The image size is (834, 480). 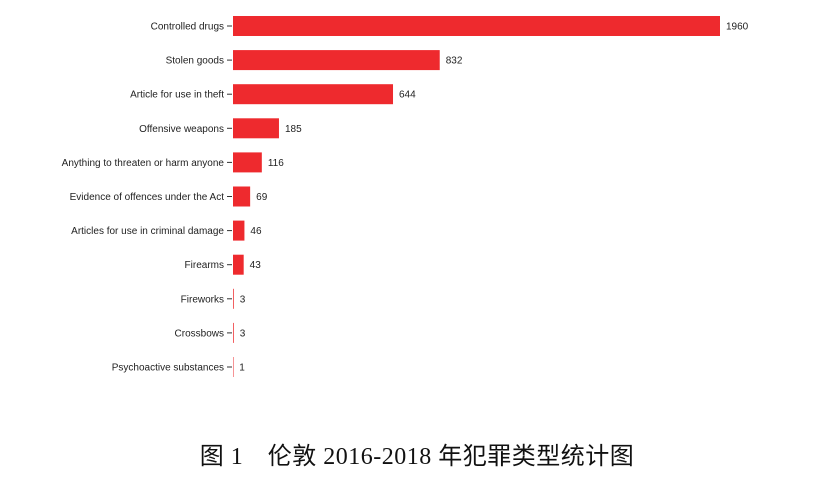 I want to click on category-label: Controlled drugs, so click(x=187, y=27).